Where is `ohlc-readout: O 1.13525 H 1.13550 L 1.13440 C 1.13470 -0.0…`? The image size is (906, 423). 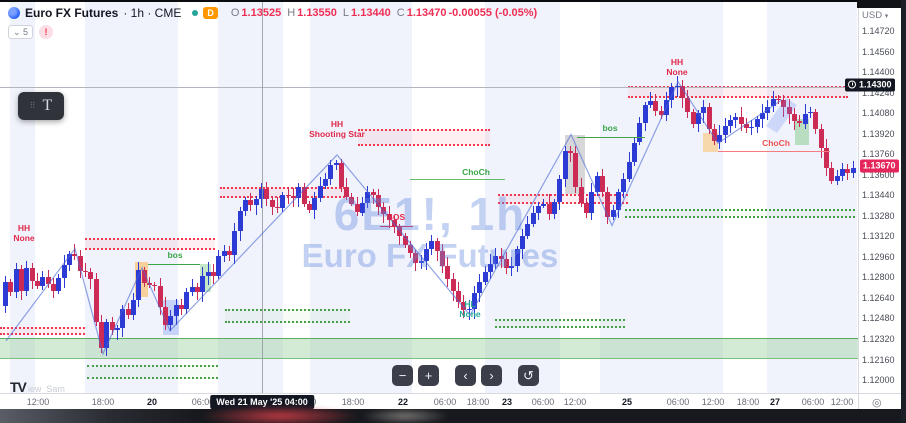 ohlc-readout: O 1.13525 H 1.13550 L 1.13440 C 1.13470 -0.0… is located at coordinates (384, 13).